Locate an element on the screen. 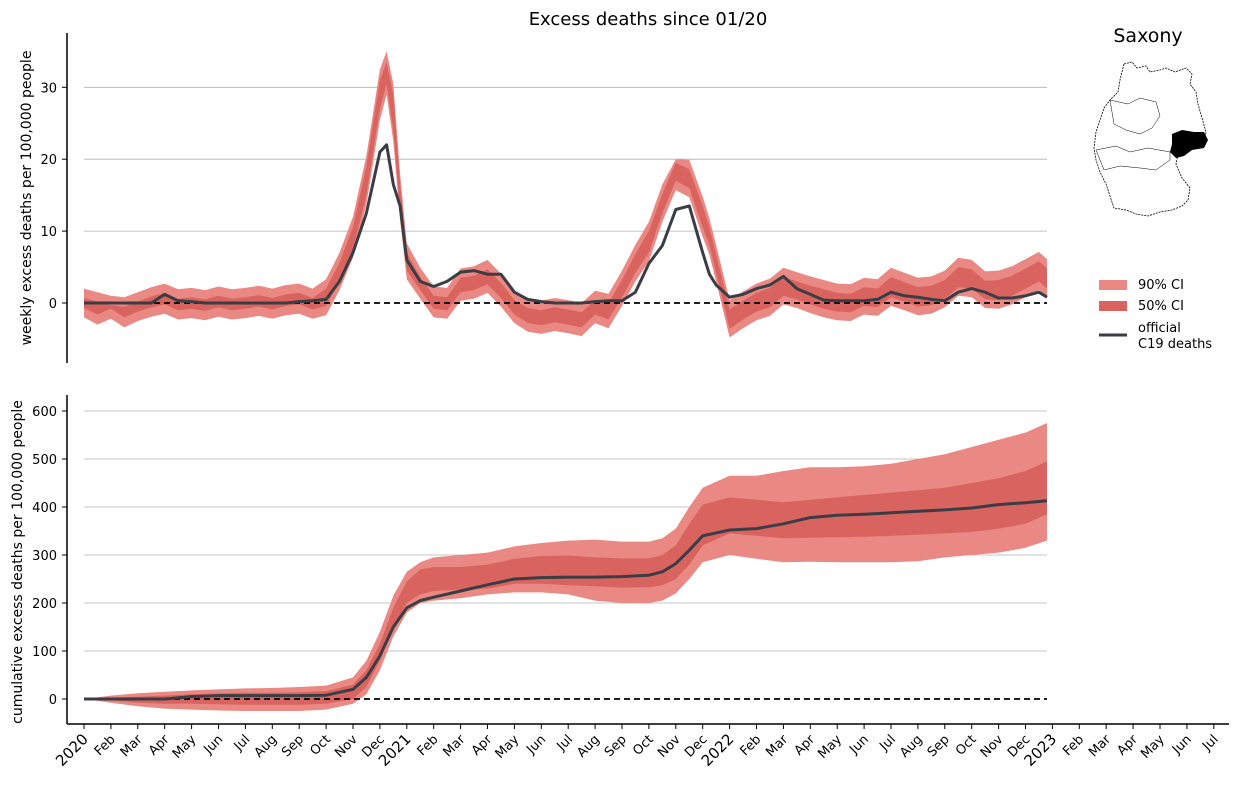  weekly-gridlines is located at coordinates (566, 159).